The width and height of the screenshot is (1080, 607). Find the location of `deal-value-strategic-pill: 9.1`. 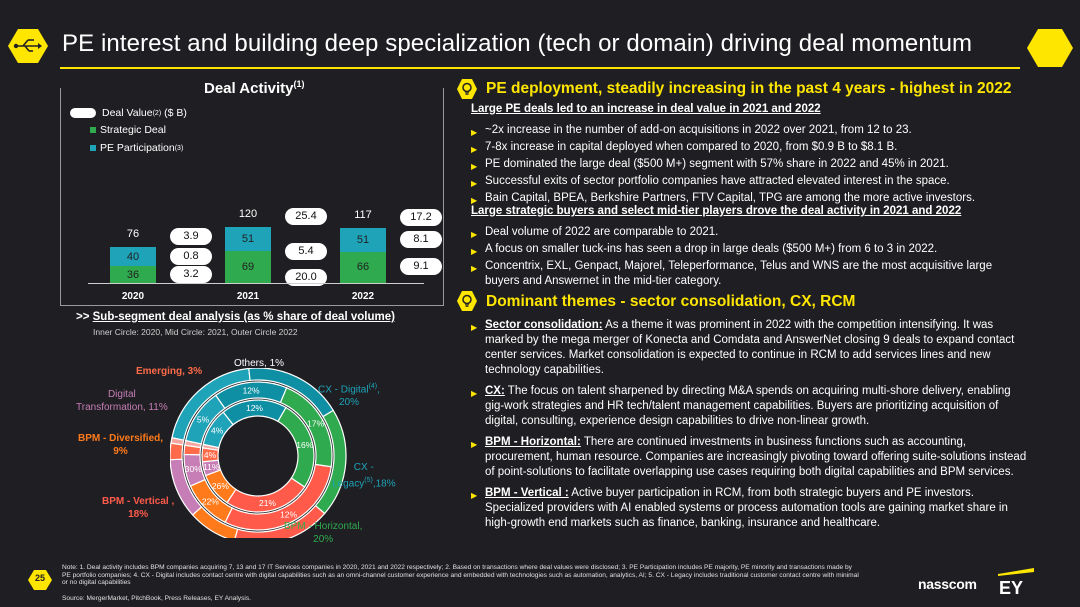

deal-value-strategic-pill: 9.1 is located at coordinates (421, 267).